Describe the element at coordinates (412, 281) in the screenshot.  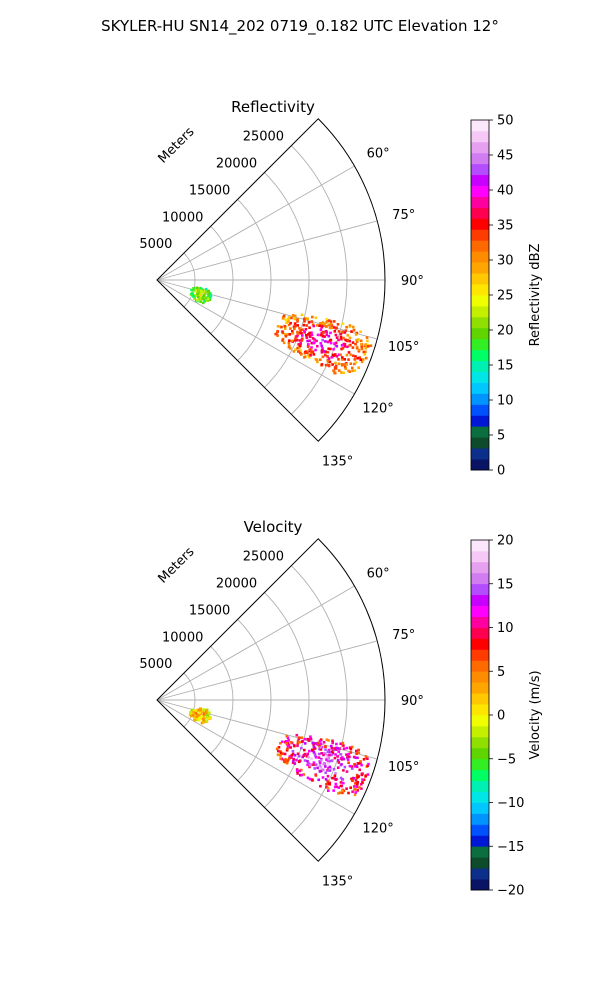
I see `angle-tick-label: 90°` at that location.